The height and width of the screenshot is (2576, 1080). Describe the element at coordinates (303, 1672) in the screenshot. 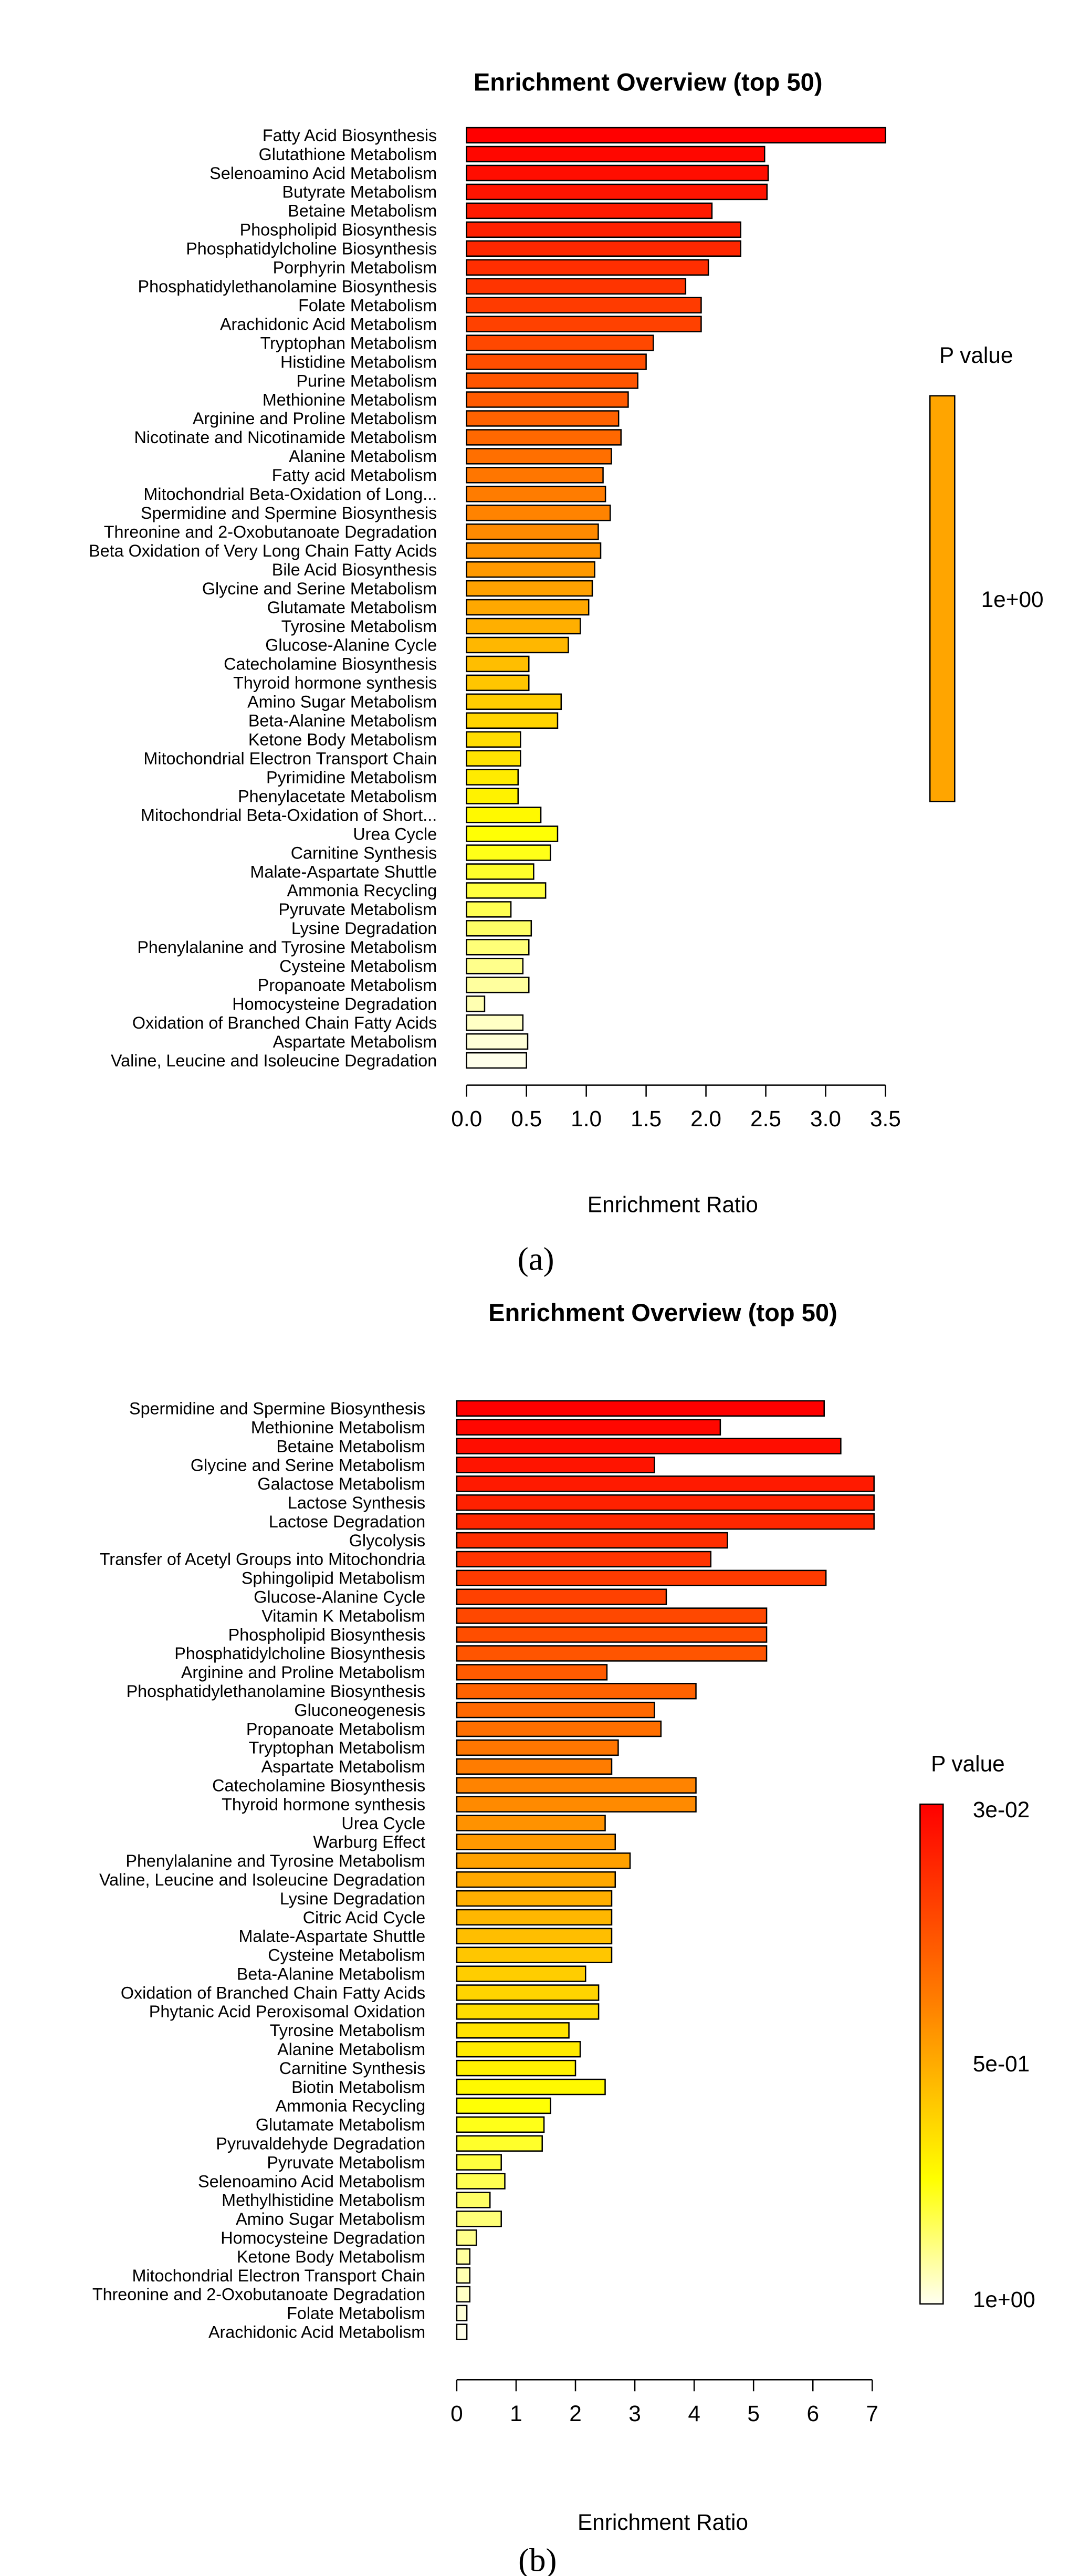

I see `category-label: Arginine and Proline Metabolism` at that location.